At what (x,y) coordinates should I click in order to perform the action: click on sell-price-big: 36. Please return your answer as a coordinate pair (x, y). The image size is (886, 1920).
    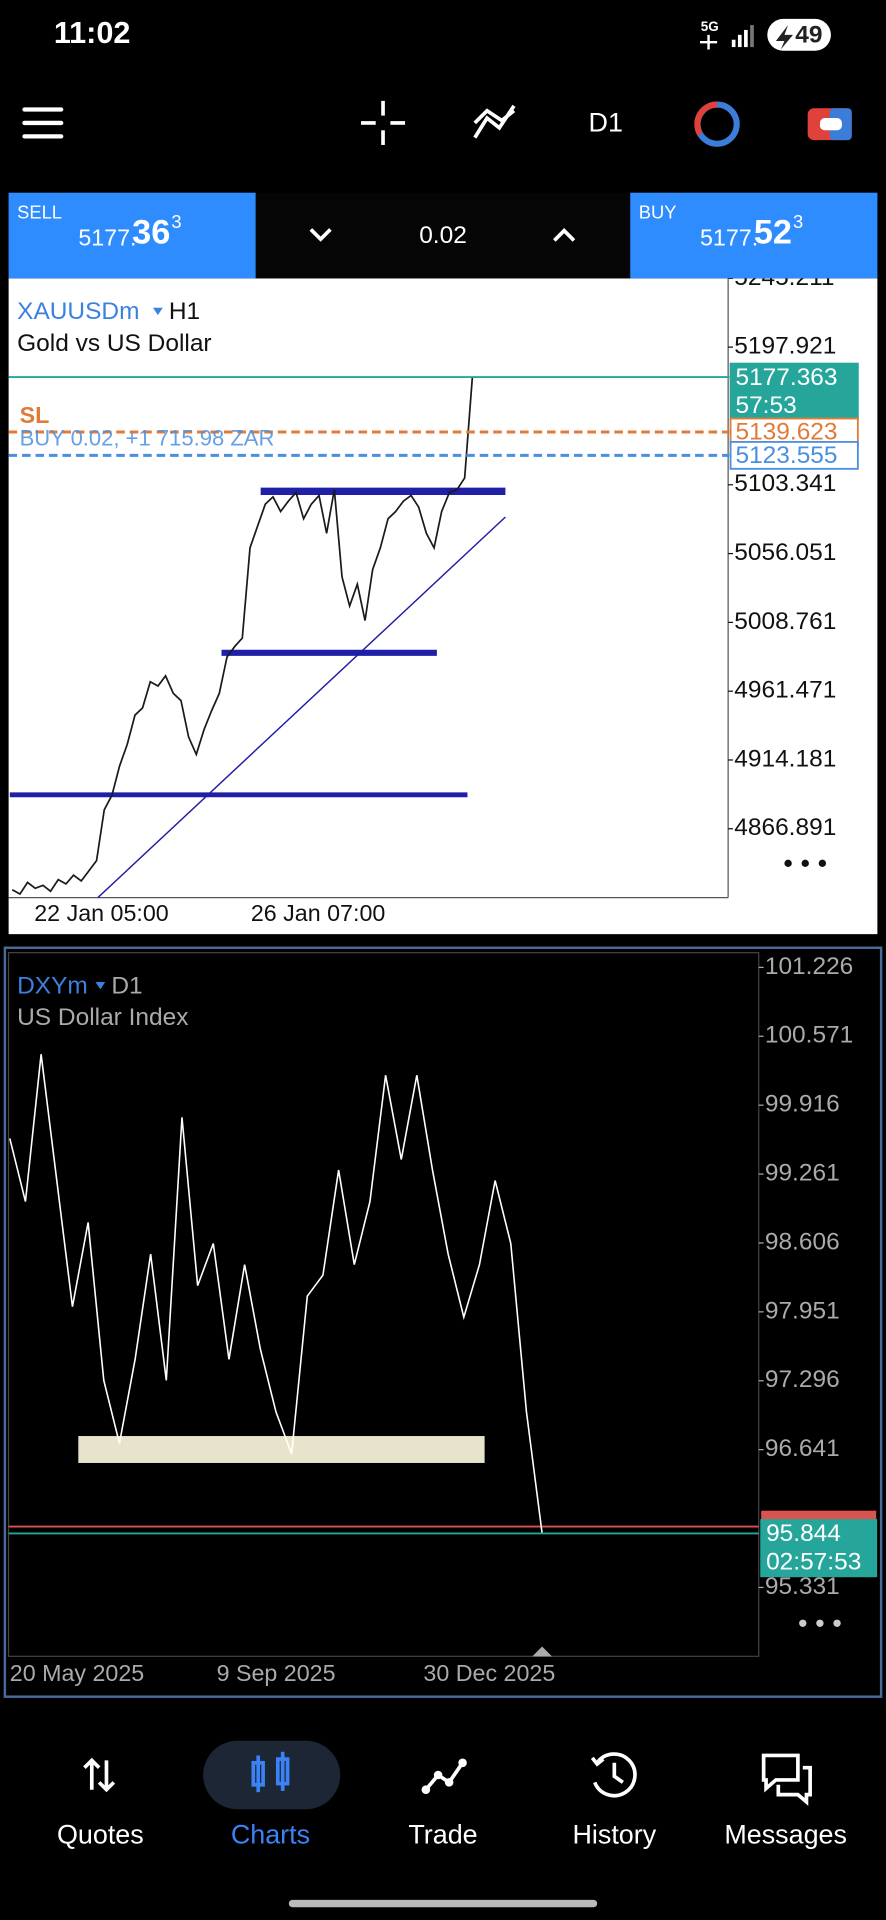
    Looking at the image, I should click on (151, 232).